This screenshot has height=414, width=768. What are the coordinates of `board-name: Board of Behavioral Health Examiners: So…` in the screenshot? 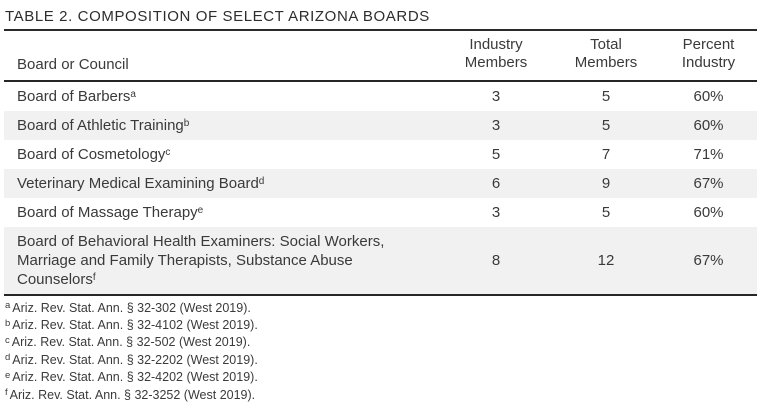 It's located at (201, 260).